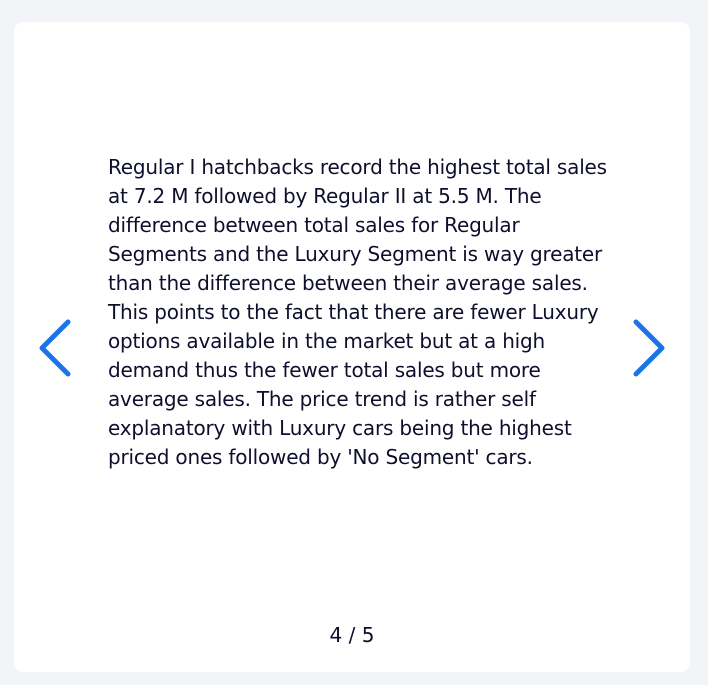 The image size is (708, 685). I want to click on chevron-right-icon, so click(648, 348).